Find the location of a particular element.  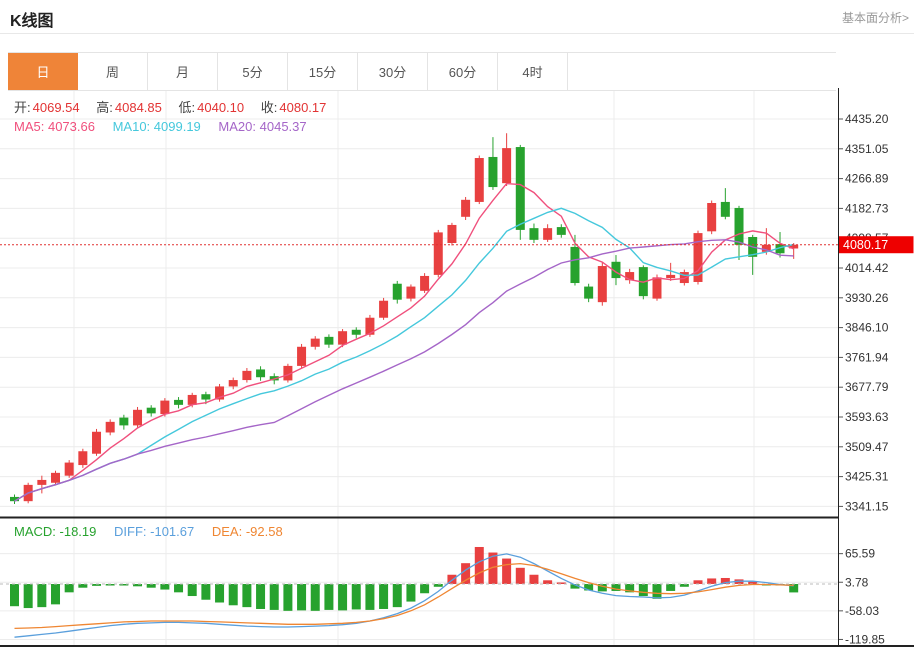

tab-week: 周 is located at coordinates (113, 71).